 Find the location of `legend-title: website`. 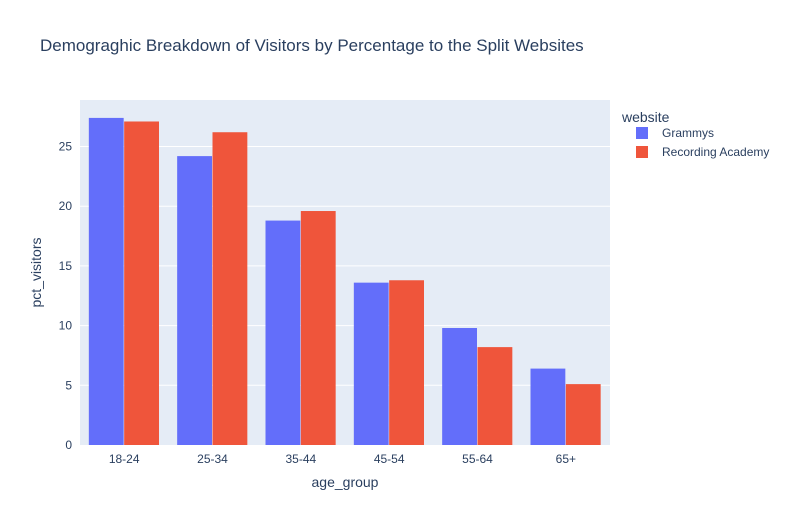

legend-title: website is located at coordinates (645, 117).